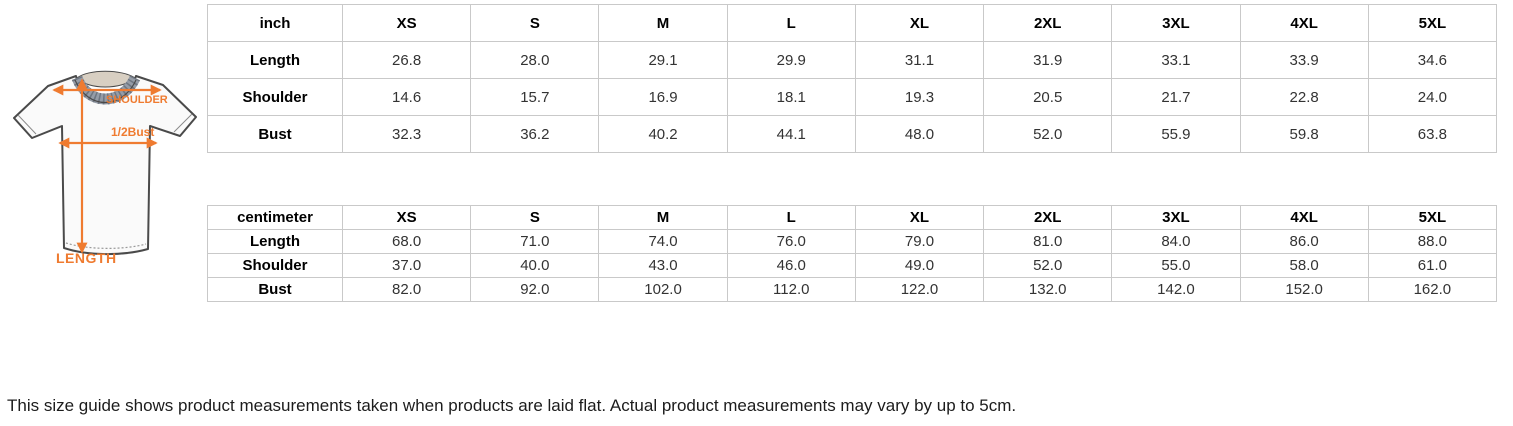 Image resolution: width=1513 pixels, height=426 pixels. I want to click on measurement-value-cell: 29.1, so click(663, 60).